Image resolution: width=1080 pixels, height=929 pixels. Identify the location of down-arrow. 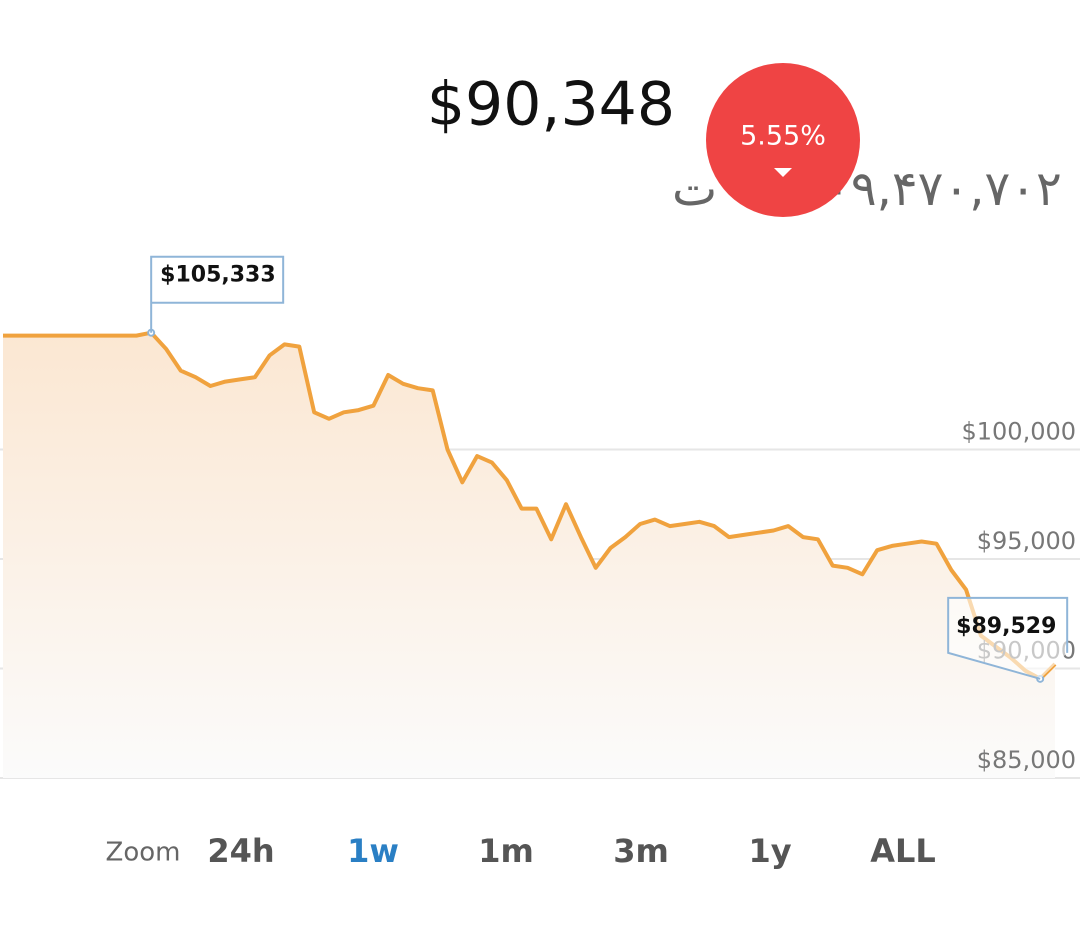
(783, 172).